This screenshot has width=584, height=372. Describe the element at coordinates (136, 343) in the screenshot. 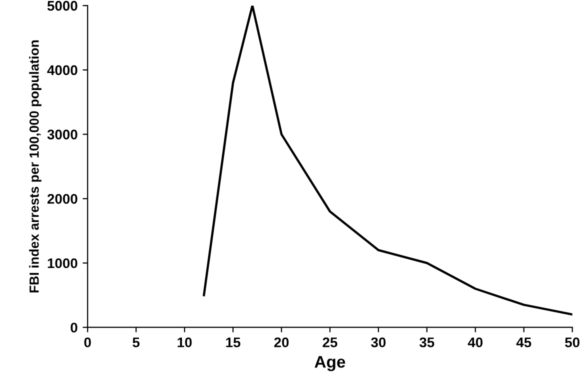

I see `x-tick-label: 5` at that location.